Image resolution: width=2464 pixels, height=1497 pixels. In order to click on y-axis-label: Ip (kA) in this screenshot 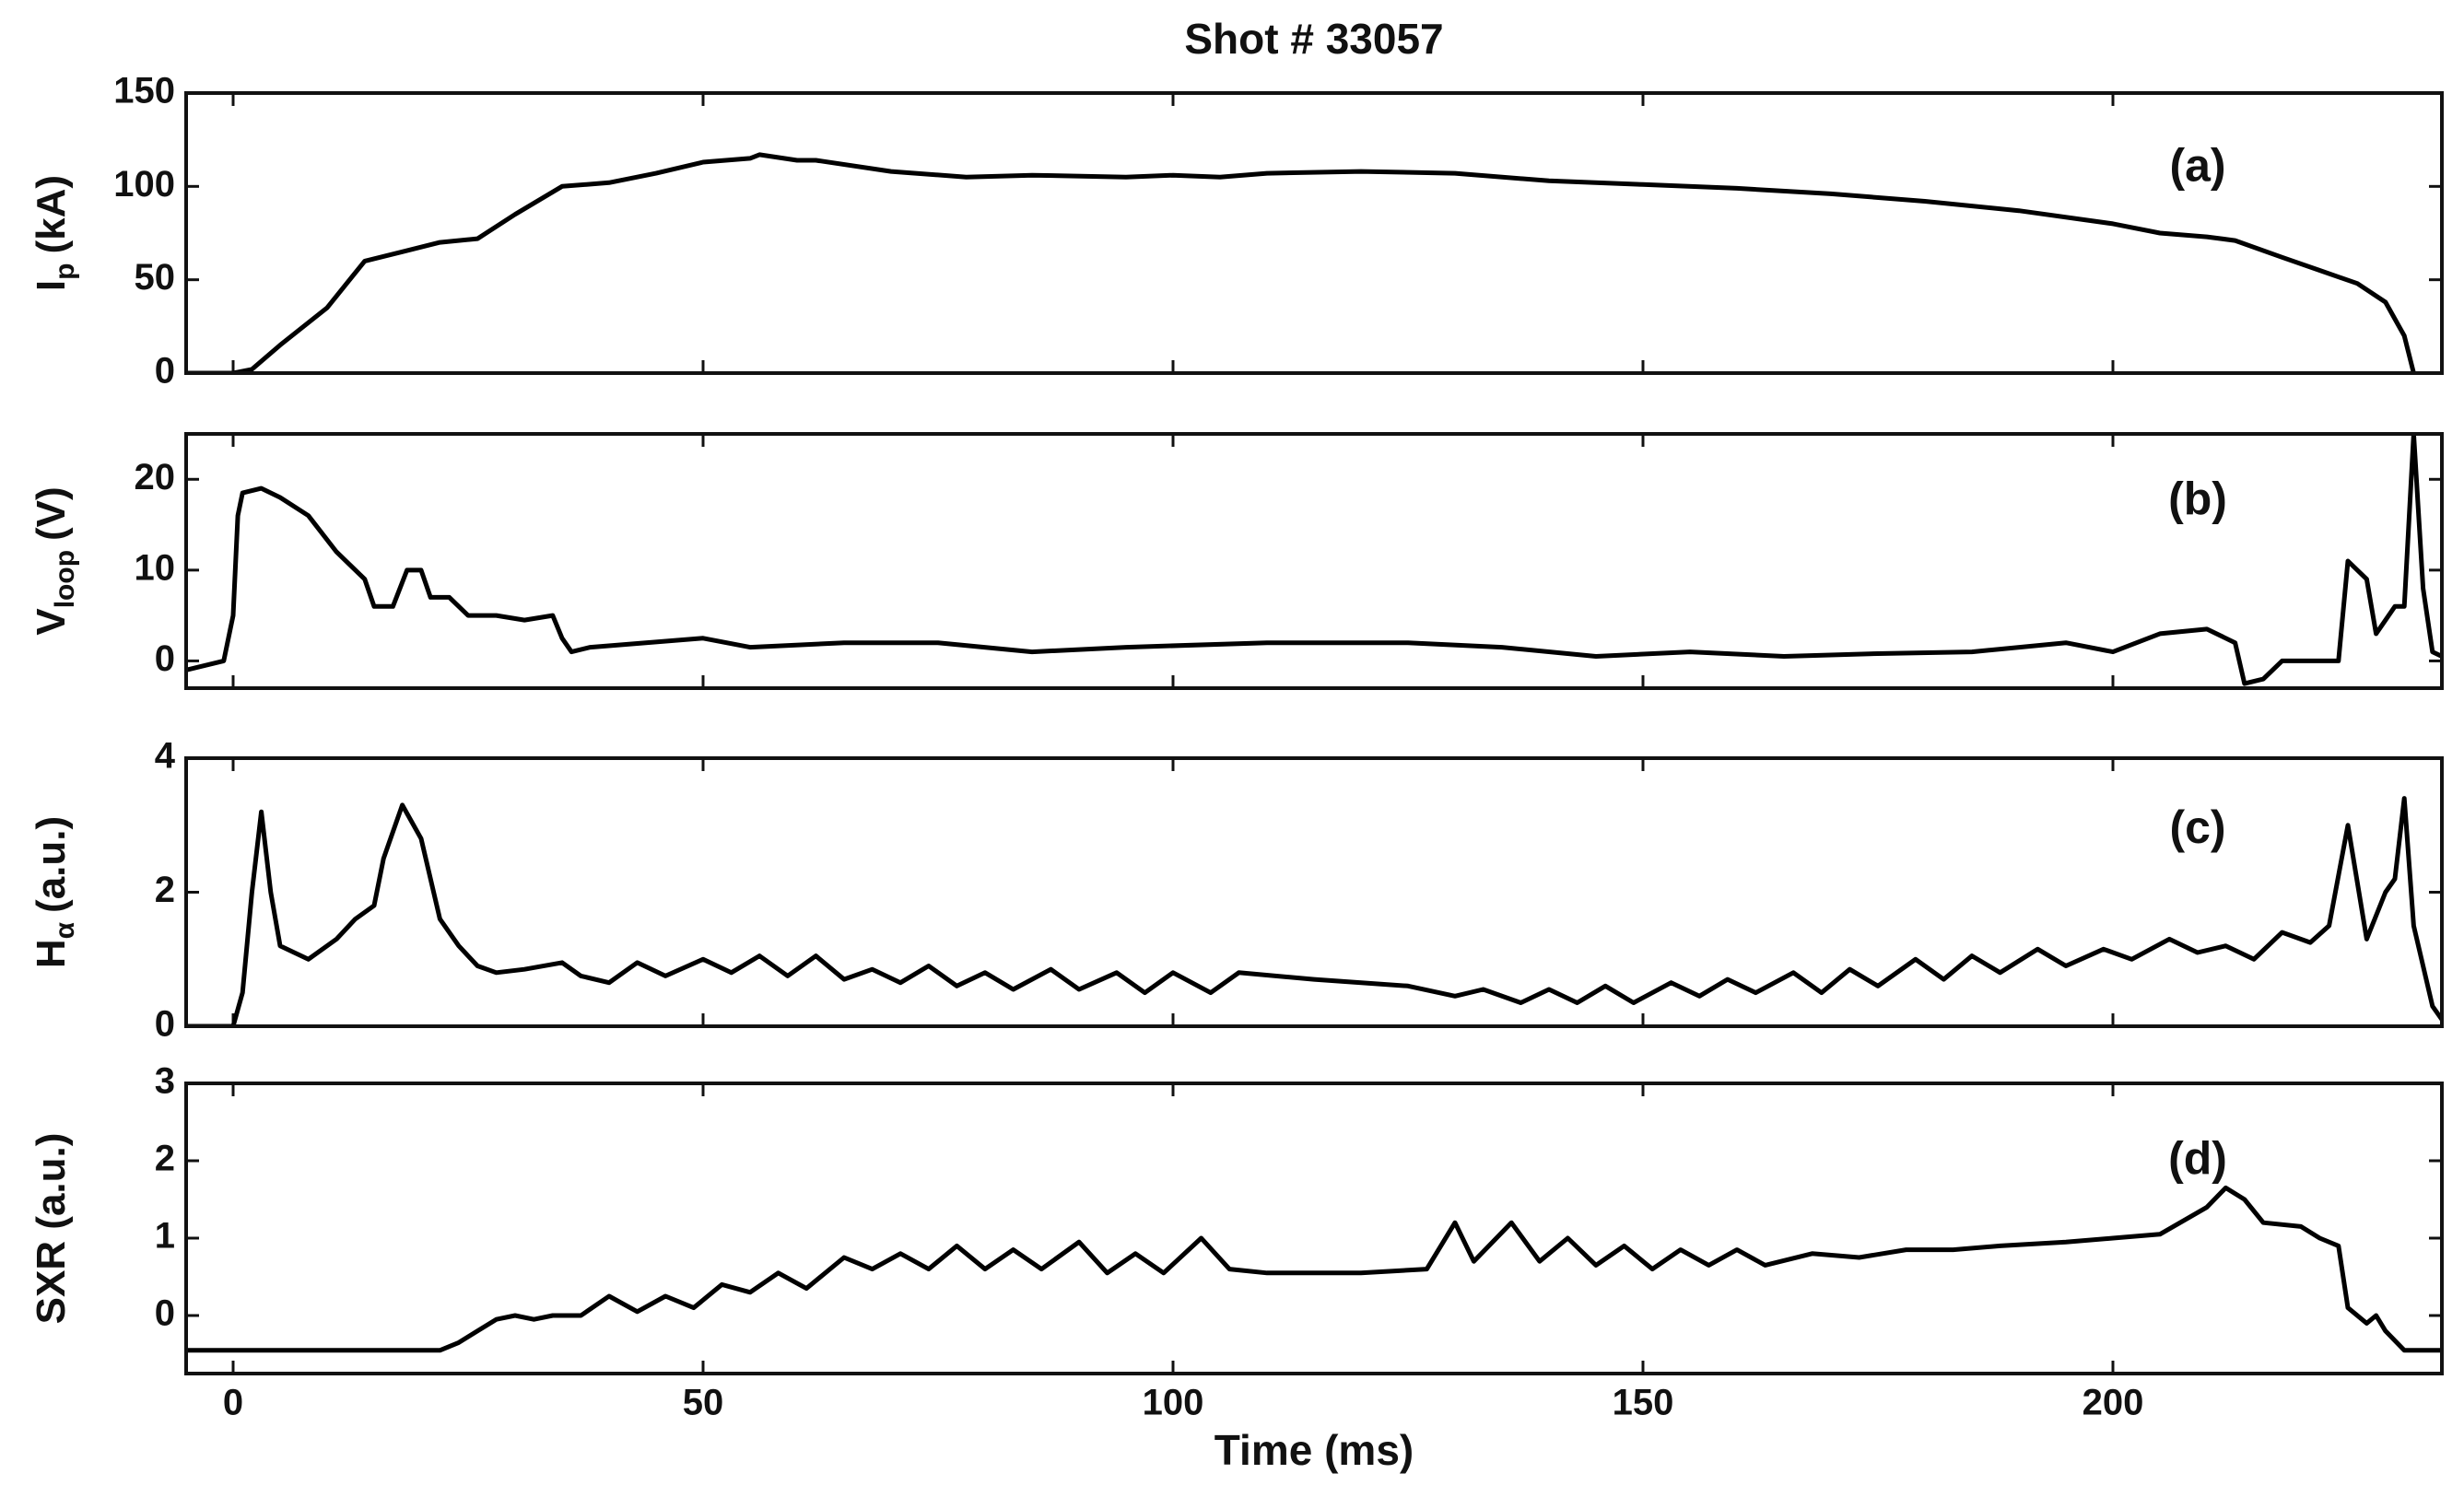, I will do `click(54, 233)`.